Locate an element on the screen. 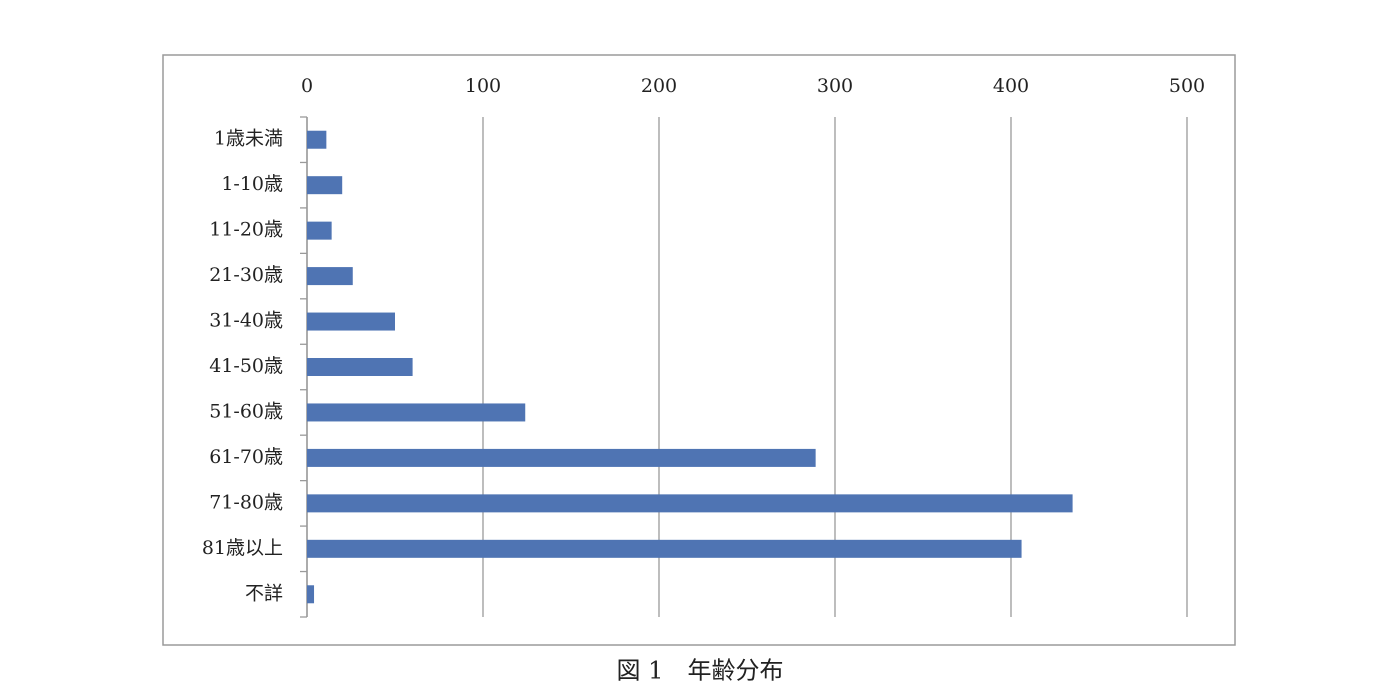  y-tick-label: 1-10歳 is located at coordinates (252, 184).